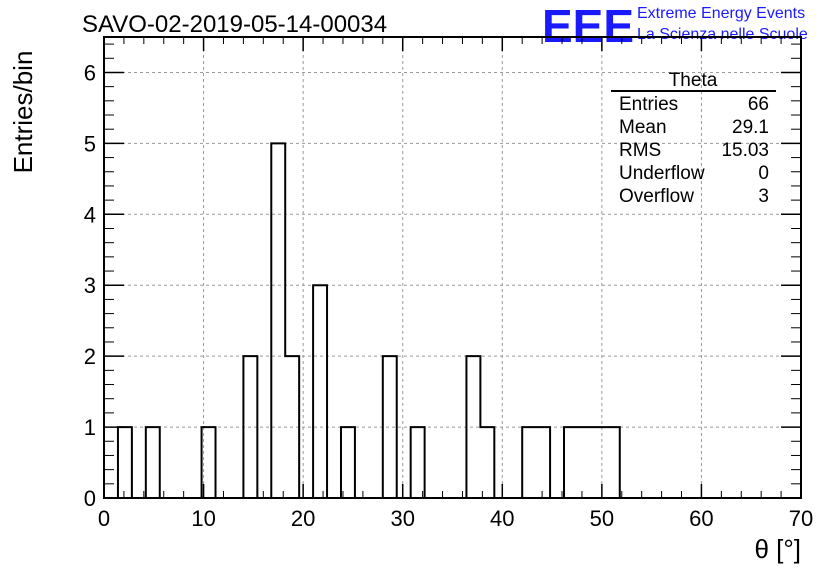 This screenshot has height=572, width=836. Describe the element at coordinates (90, 427) in the screenshot. I see `y-tick-label: 1` at that location.